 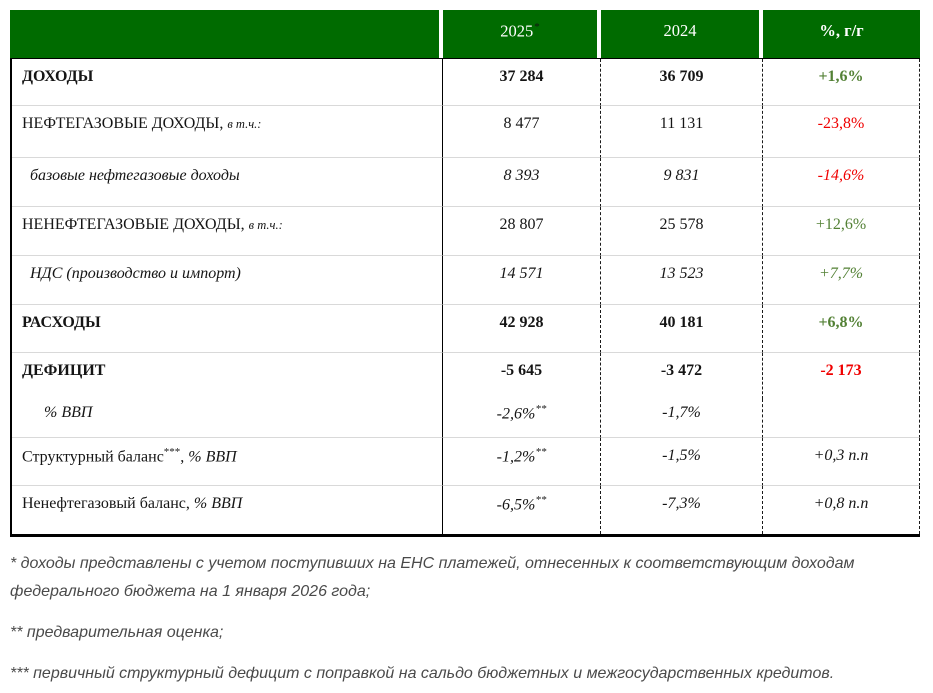 I want to click on footnote-marker: *, so click(x=537, y=27).